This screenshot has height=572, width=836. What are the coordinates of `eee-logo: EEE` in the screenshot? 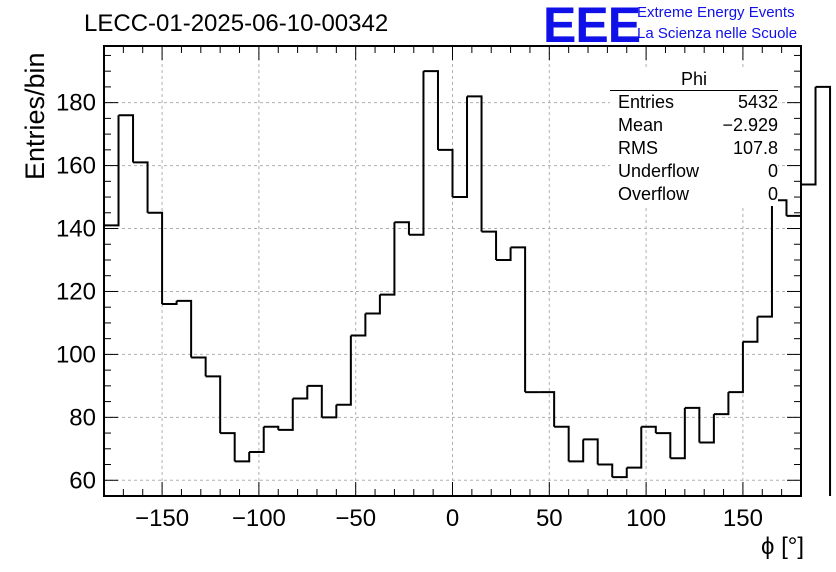 It's located at (592, 26).